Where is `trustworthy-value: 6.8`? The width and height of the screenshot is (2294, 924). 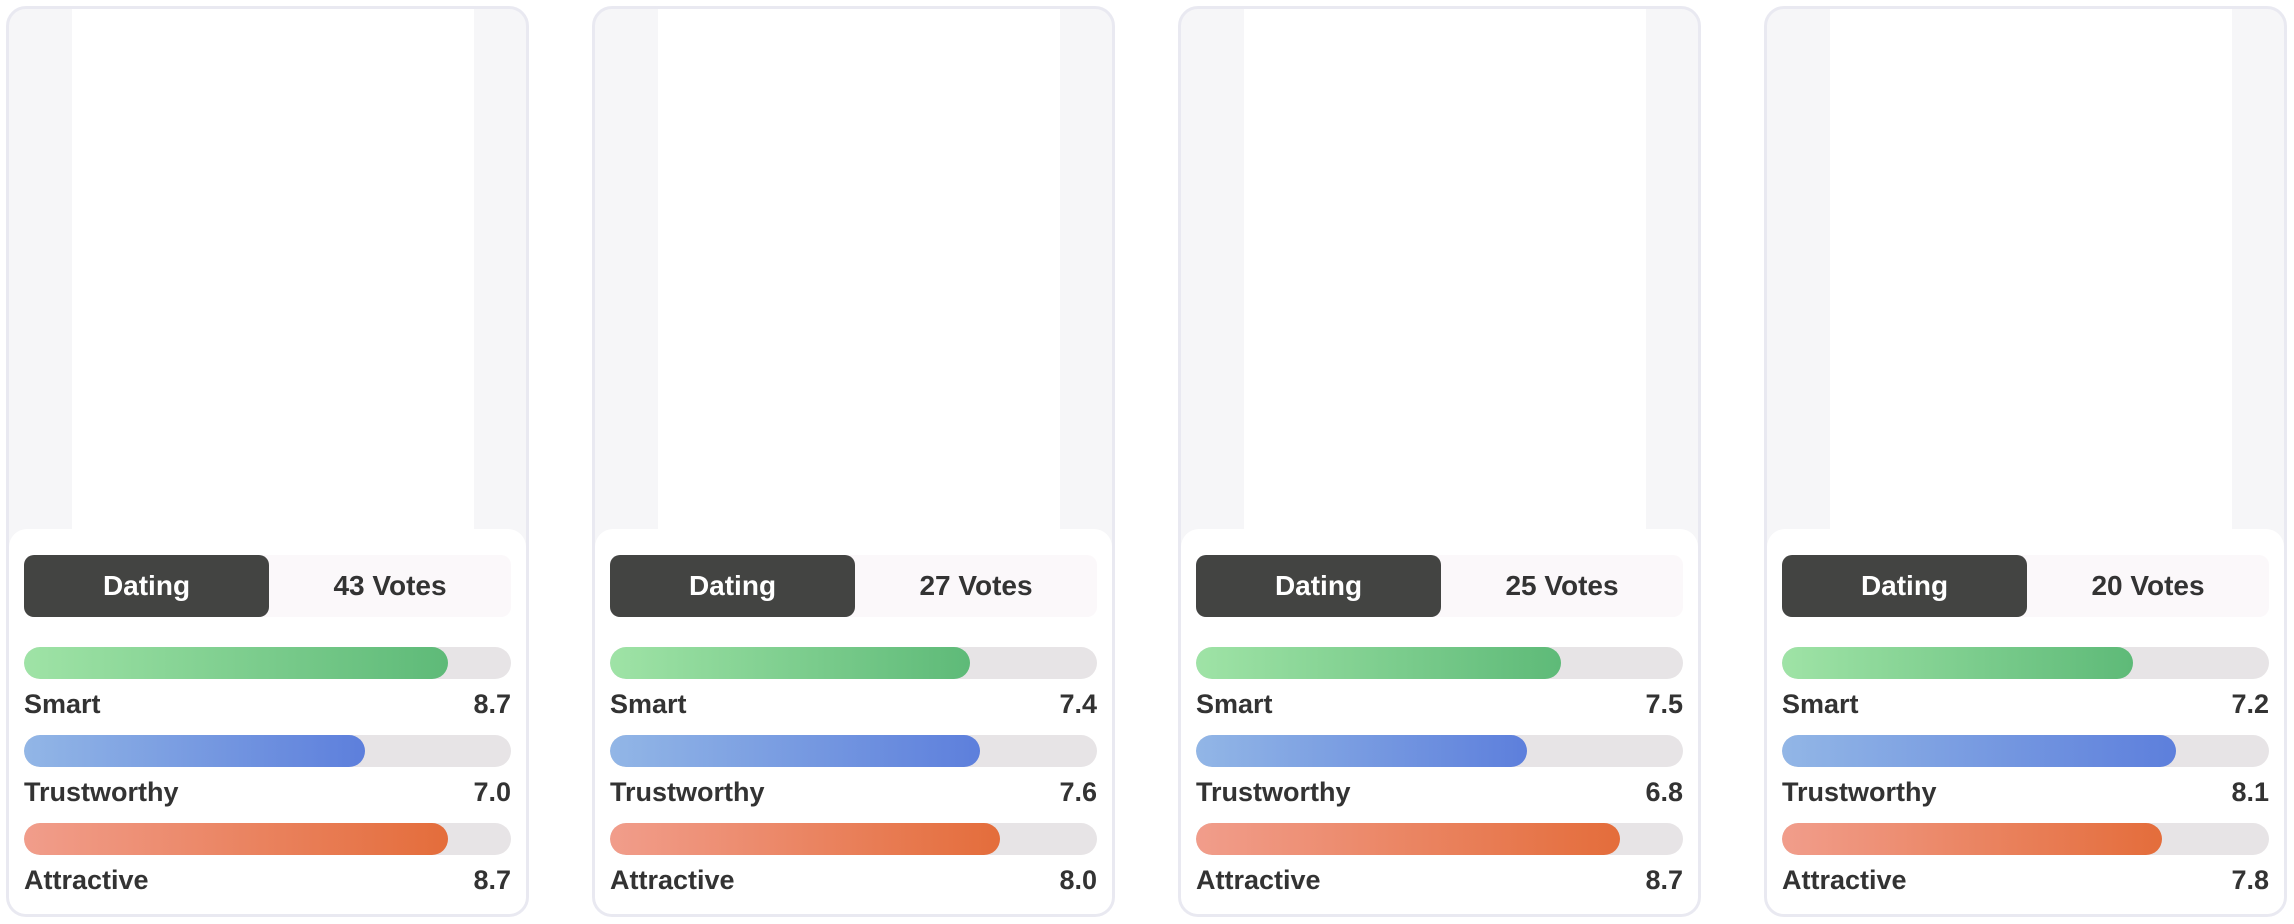
trustworthy-value: 6.8 is located at coordinates (1664, 792).